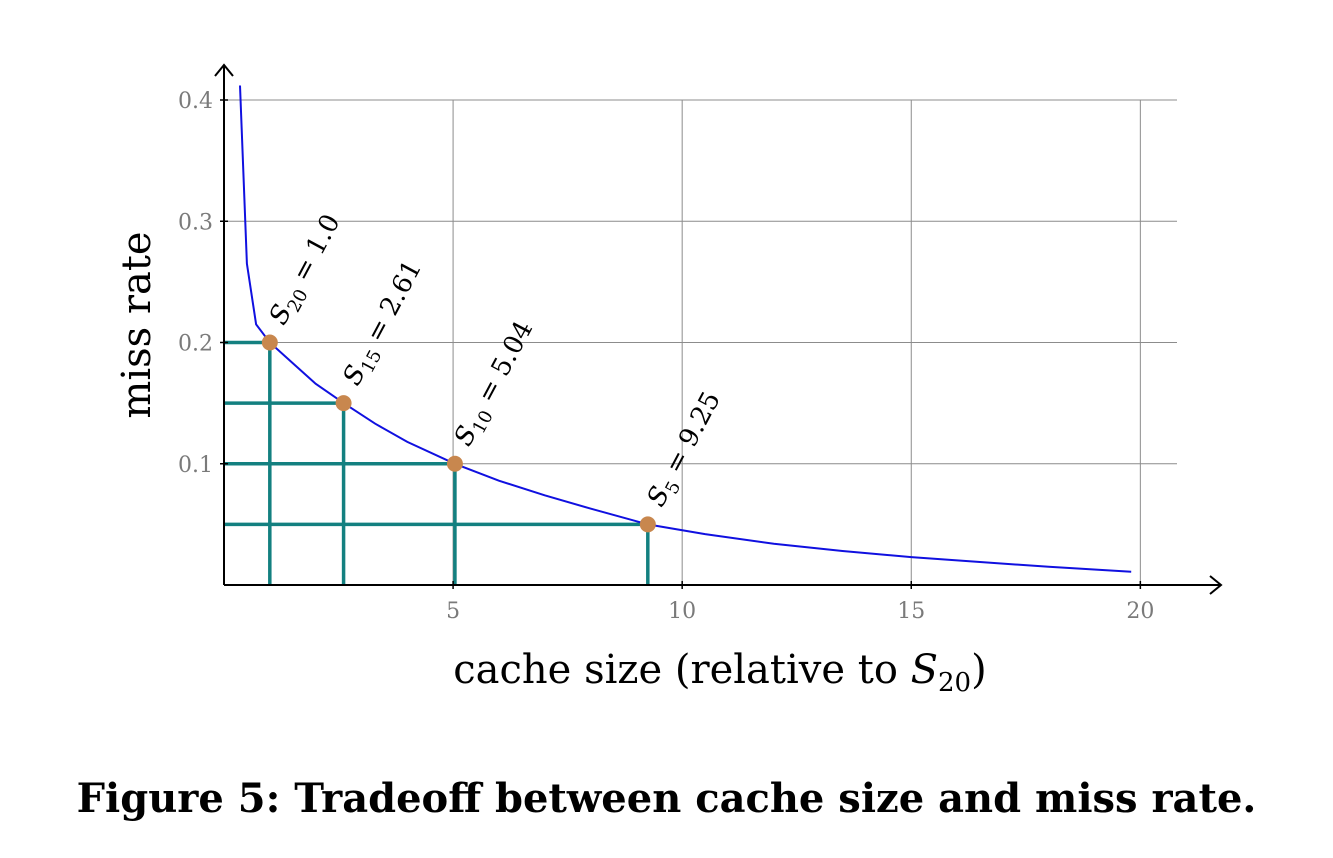 This screenshot has height=858, width=1333. What do you see at coordinates (682, 611) in the screenshot?
I see `x-tick-label: 10` at bounding box center [682, 611].